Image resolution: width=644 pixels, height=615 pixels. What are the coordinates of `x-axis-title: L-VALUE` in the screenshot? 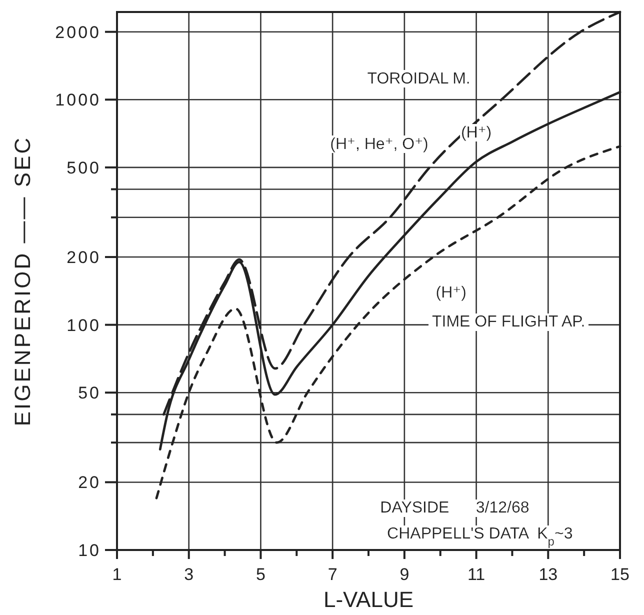 It's located at (368, 599).